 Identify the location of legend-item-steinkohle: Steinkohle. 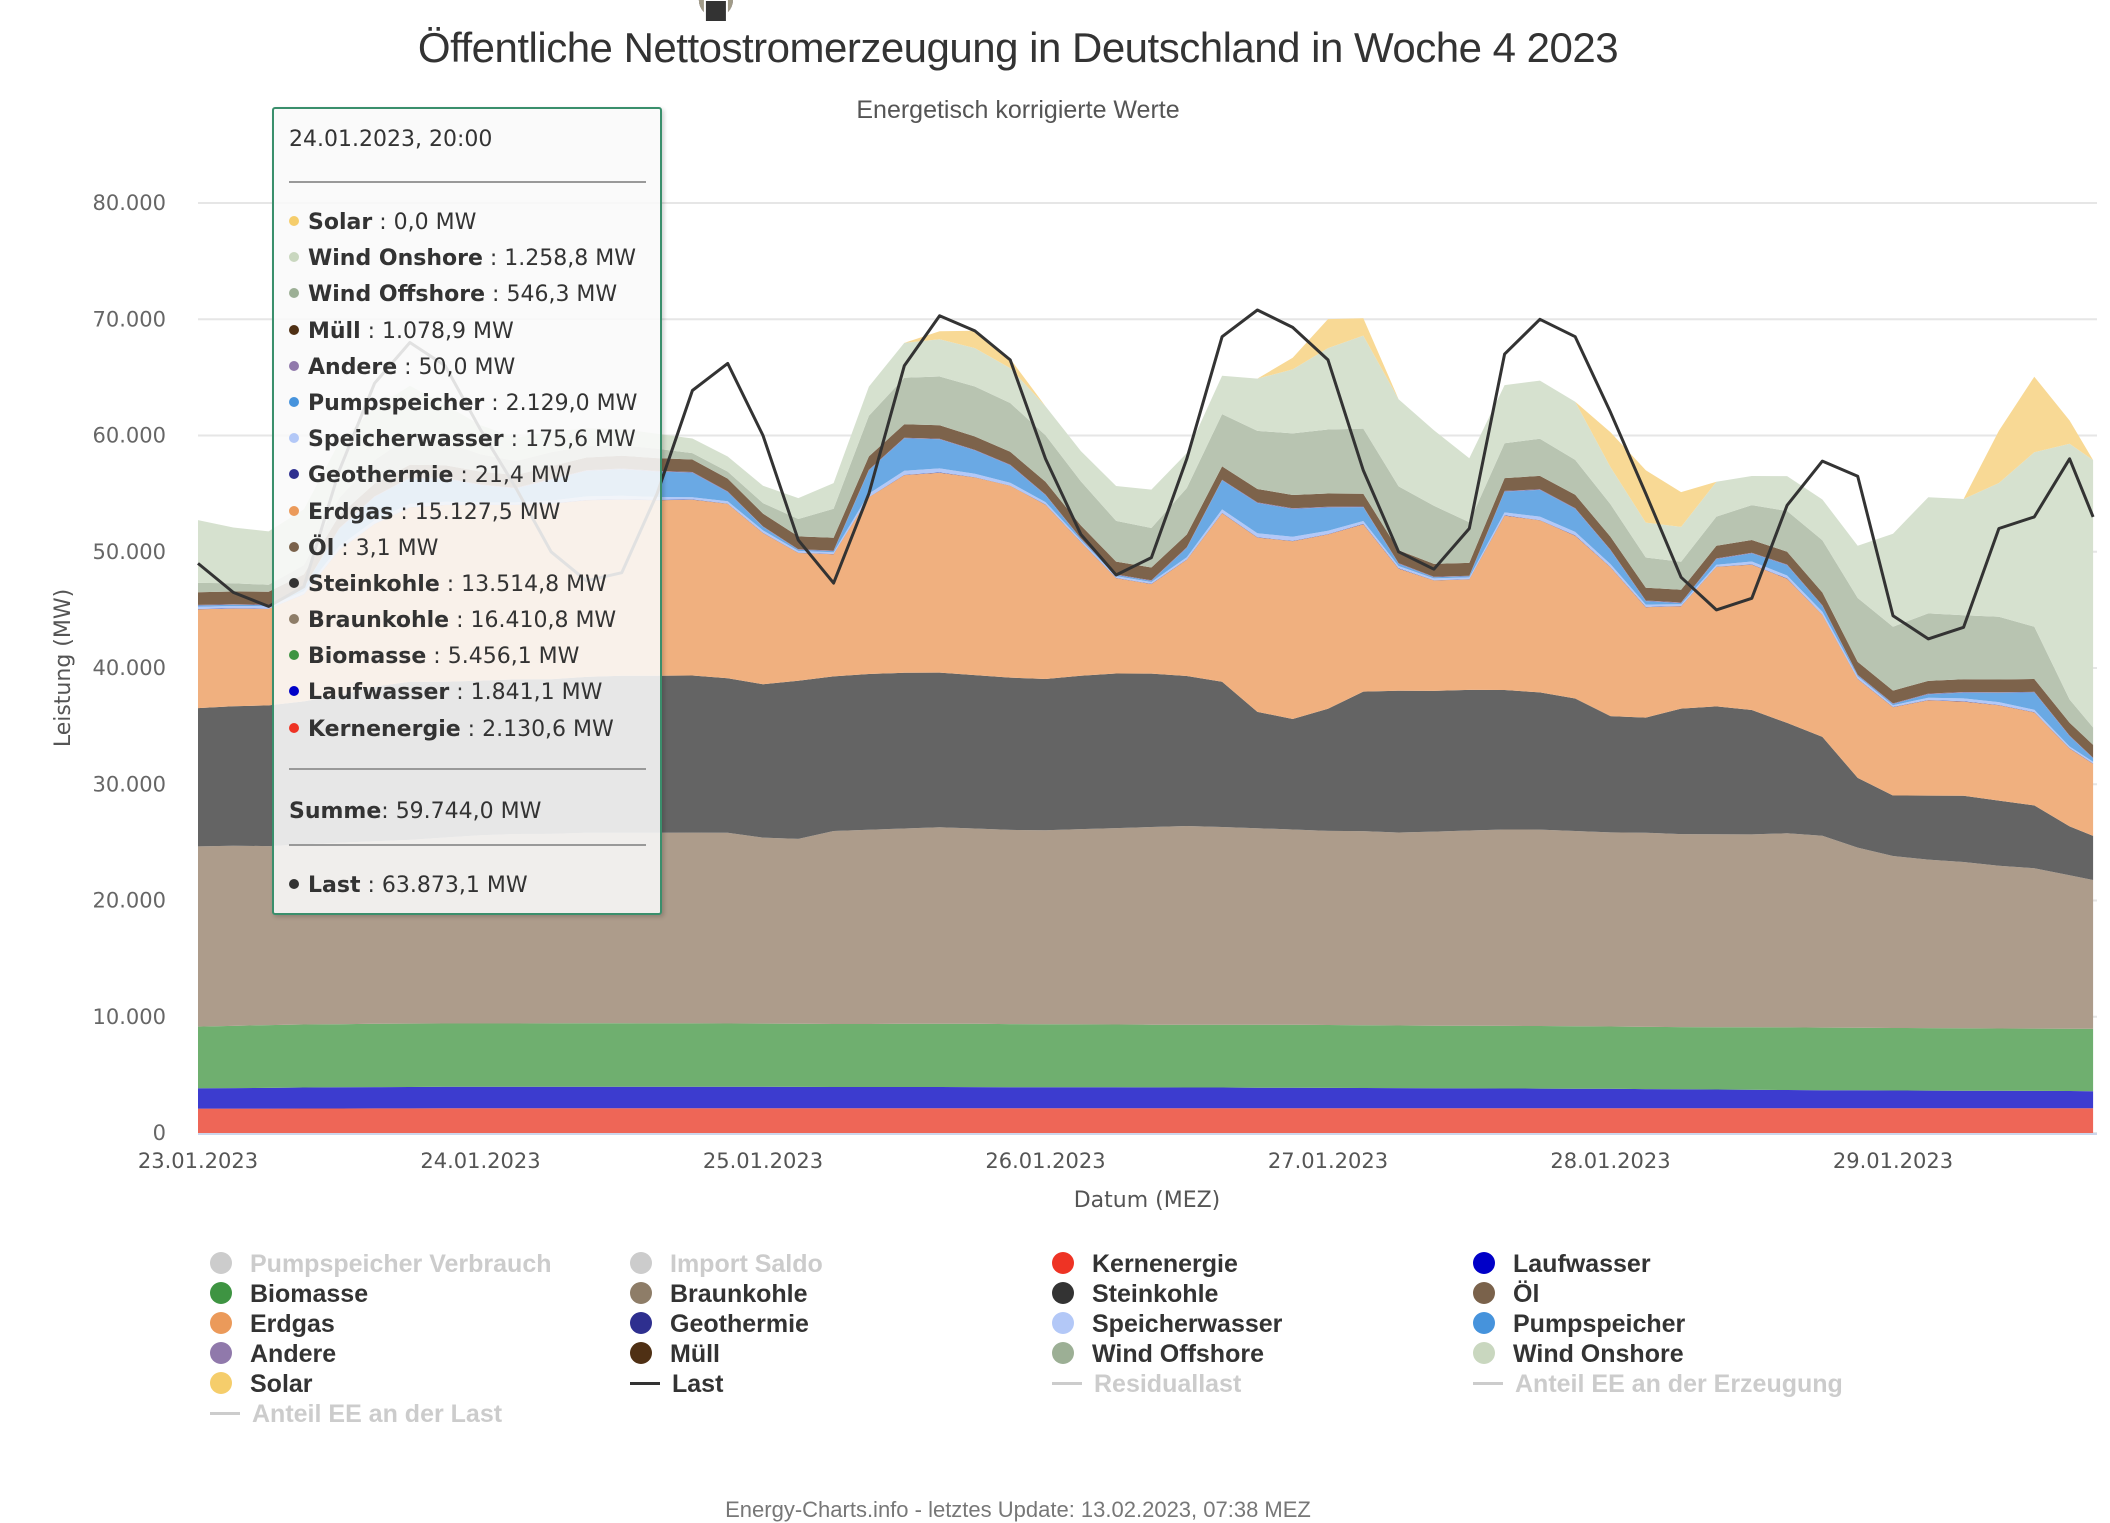
(1135, 1294).